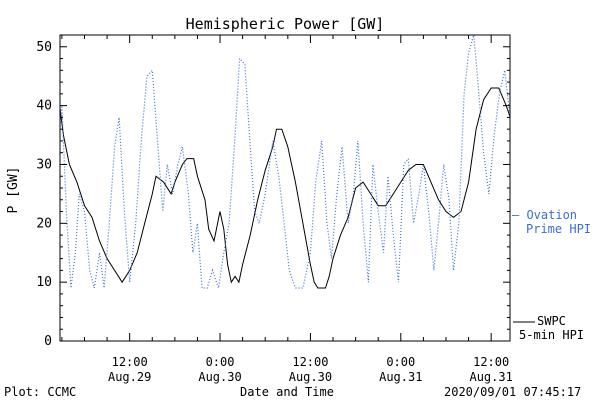 The height and width of the screenshot is (400, 600). Describe the element at coordinates (40, 392) in the screenshot. I see `plot-credit: Plot: CCMC` at that location.